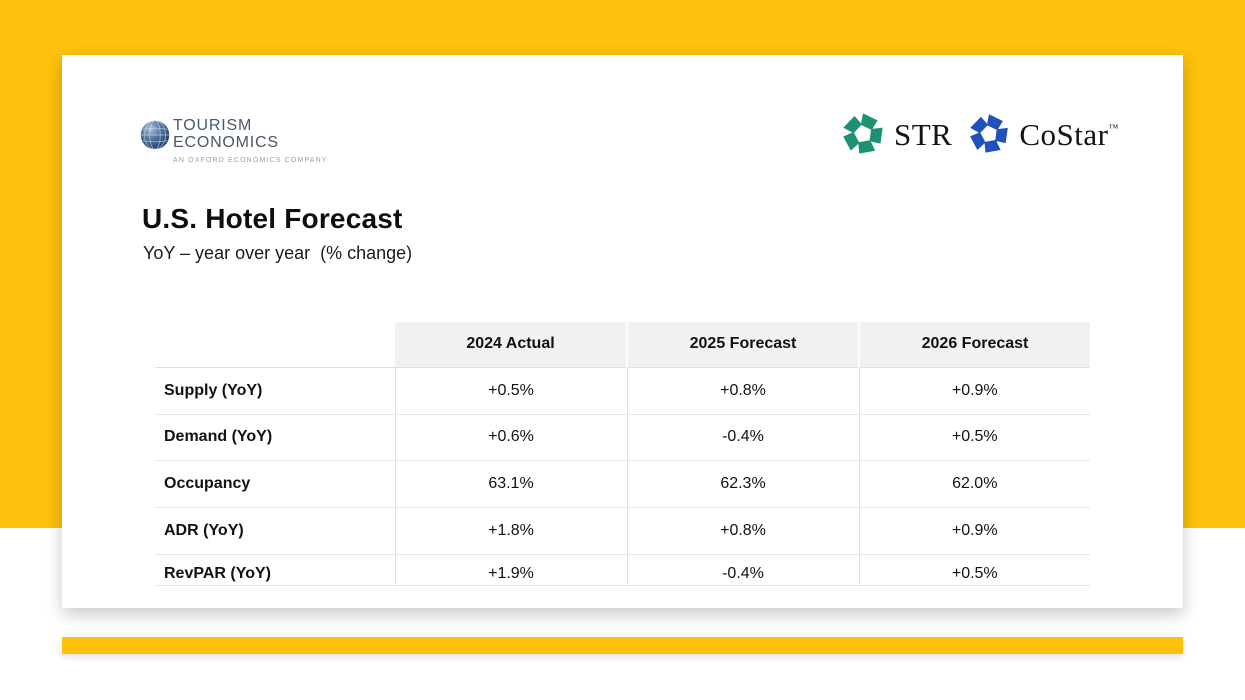 Image resolution: width=1245 pixels, height=700 pixels. I want to click on table-row: Occupancy 63.1% 62.3% 62.0%, so click(622, 483).